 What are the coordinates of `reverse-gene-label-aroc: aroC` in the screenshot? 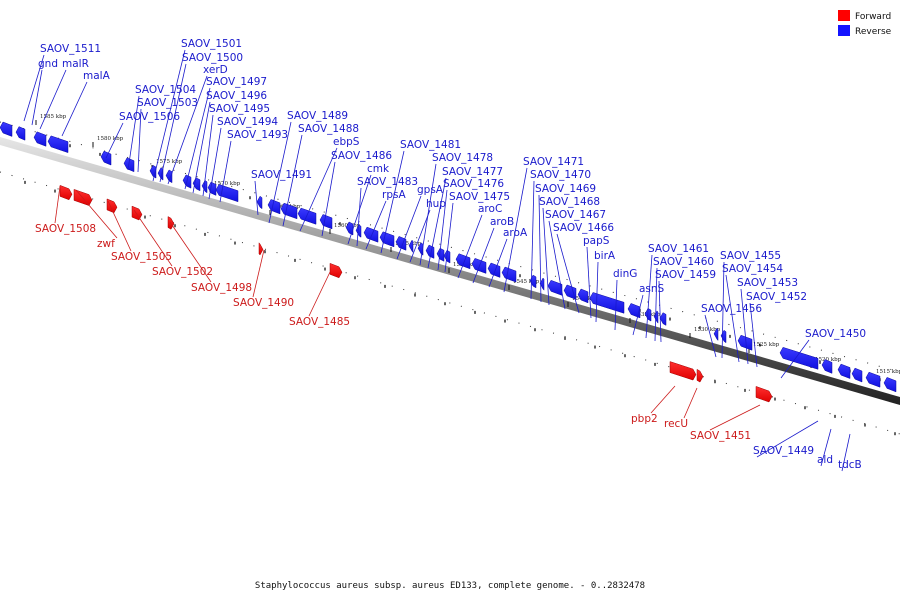 It's located at (490, 209).